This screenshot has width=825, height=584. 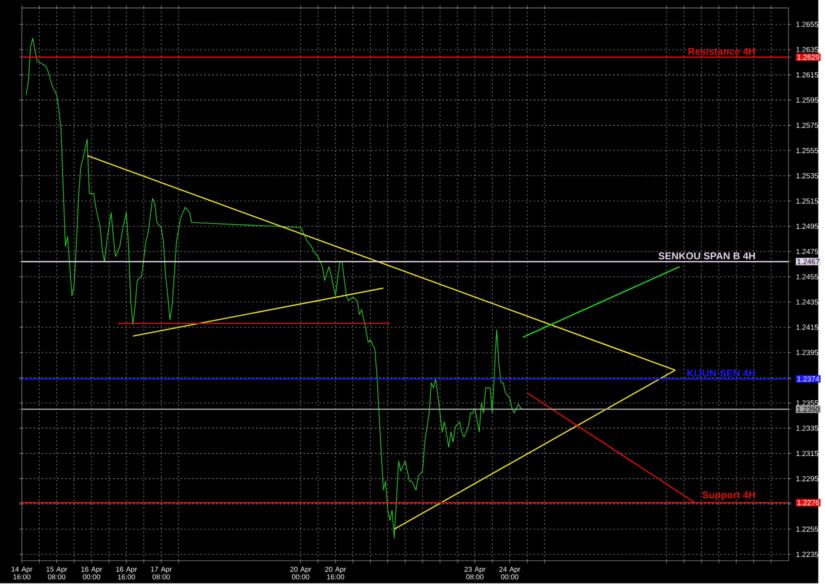 What do you see at coordinates (721, 51) in the screenshot?
I see `ref-line-label: Resistance 4H` at bounding box center [721, 51].